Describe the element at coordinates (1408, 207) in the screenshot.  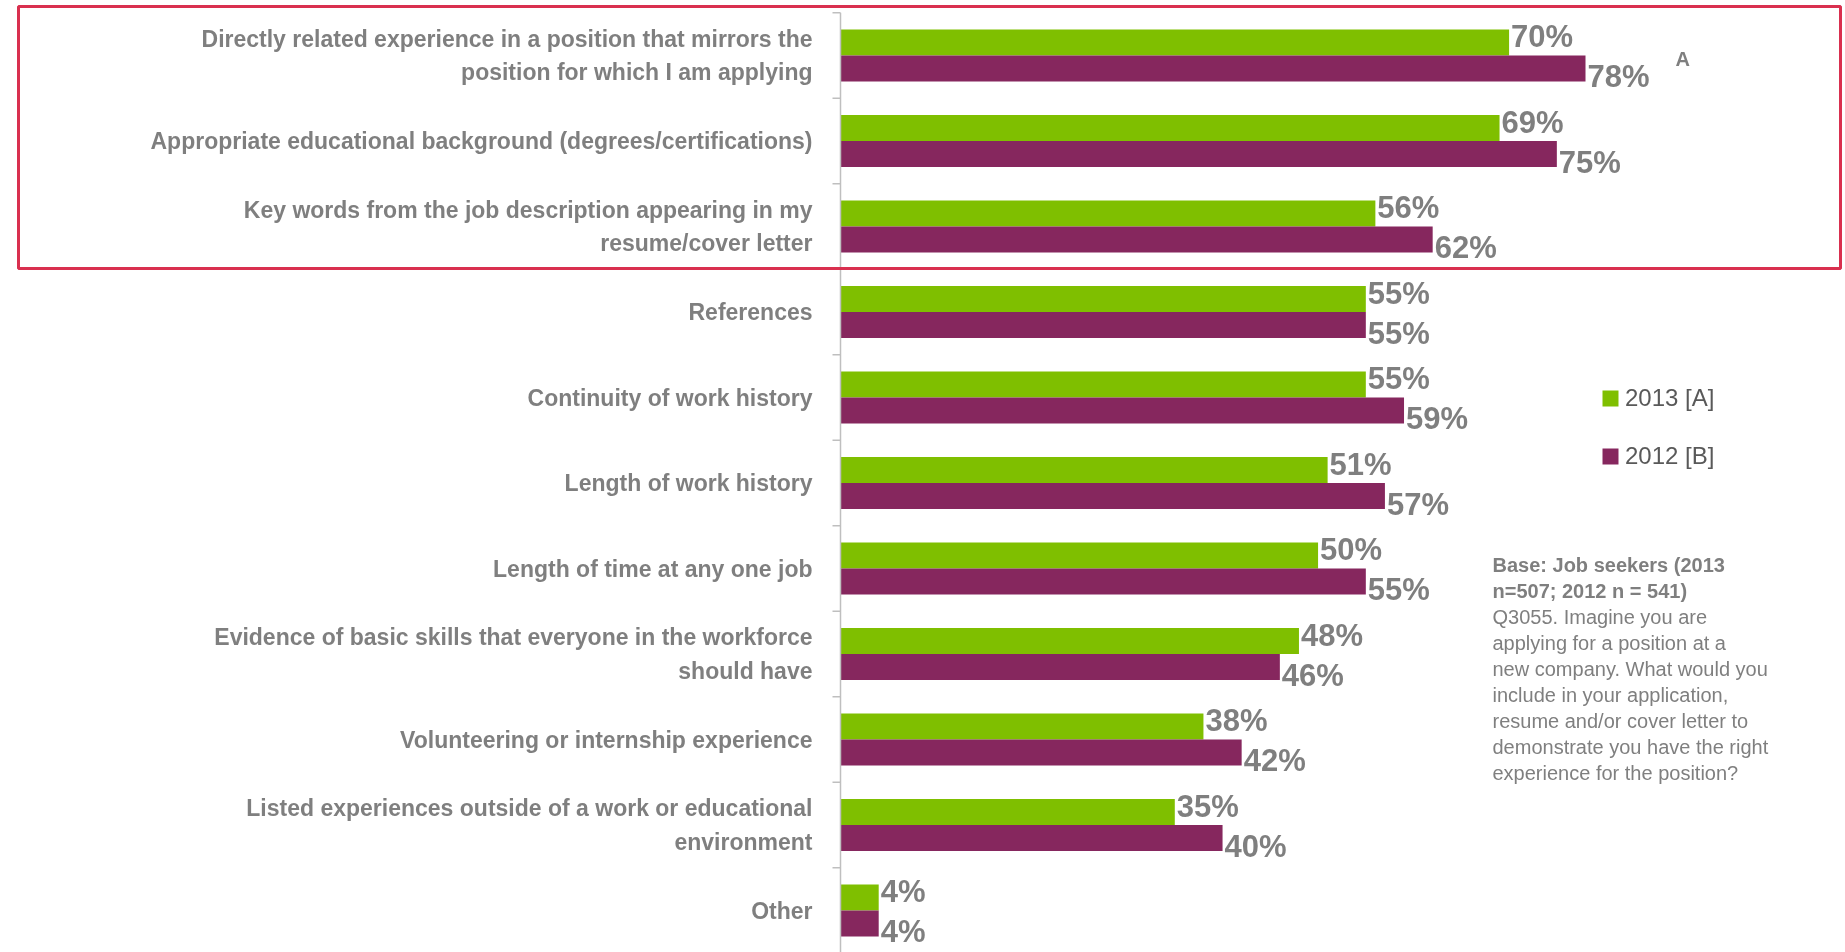
I see `data-label: 56%` at that location.